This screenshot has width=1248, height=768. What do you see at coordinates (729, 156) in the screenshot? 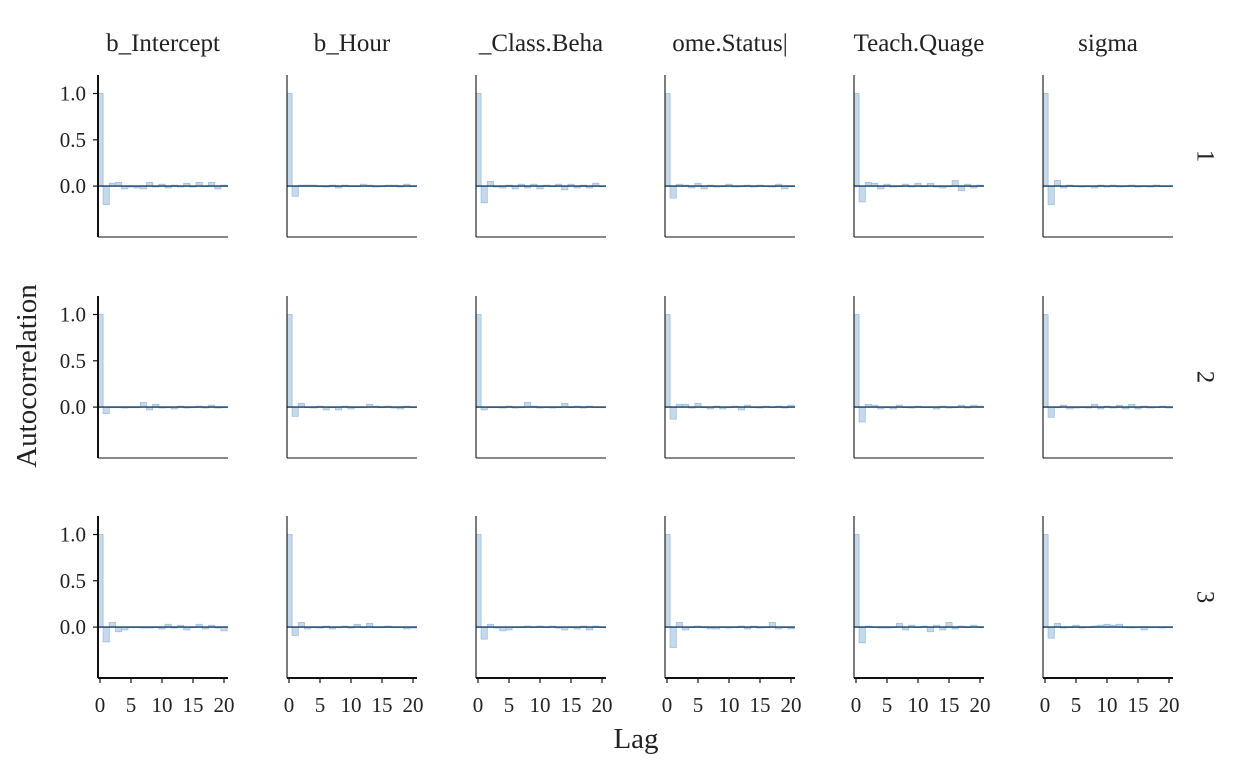
I see `panel-1-ome-status` at bounding box center [729, 156].